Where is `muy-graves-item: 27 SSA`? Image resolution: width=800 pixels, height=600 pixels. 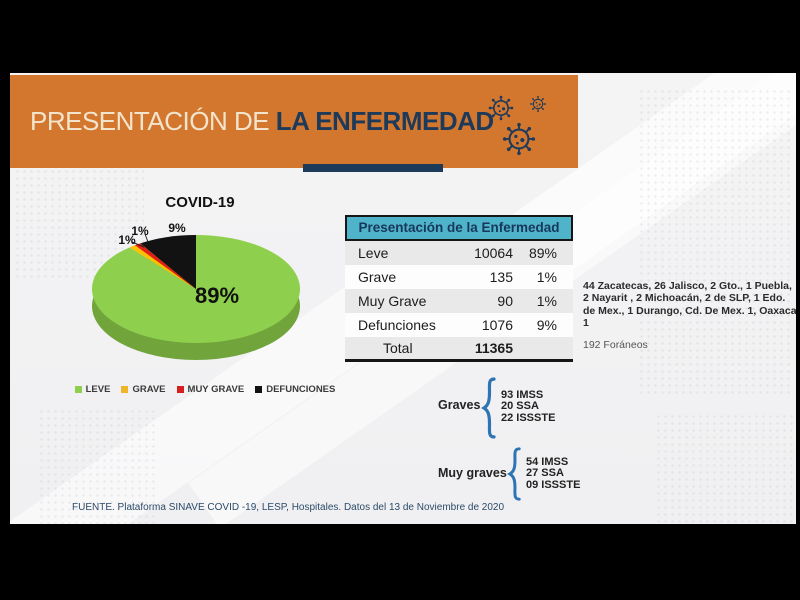 muy-graves-item: 27 SSA is located at coordinates (545, 473).